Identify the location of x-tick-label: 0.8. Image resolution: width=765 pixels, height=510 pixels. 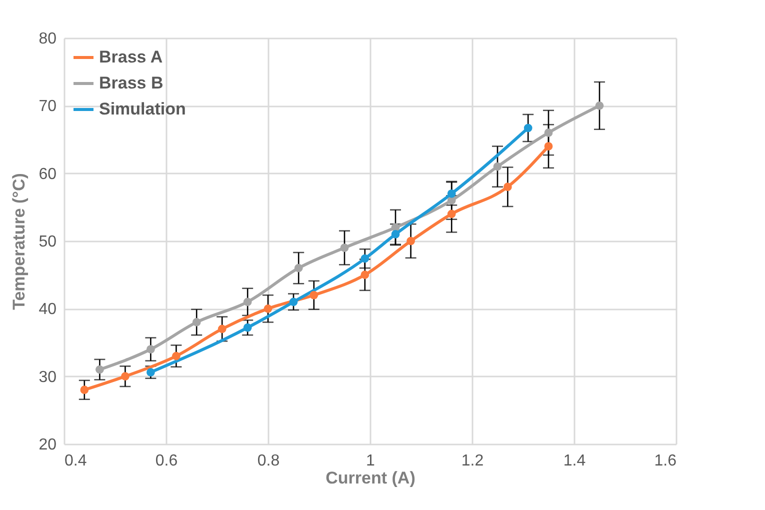
(268, 461).